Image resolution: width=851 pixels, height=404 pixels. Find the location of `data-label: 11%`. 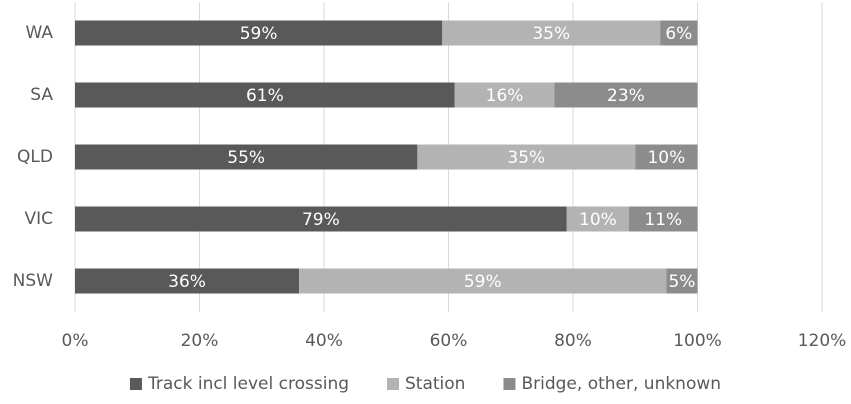

data-label: 11% is located at coordinates (663, 220).